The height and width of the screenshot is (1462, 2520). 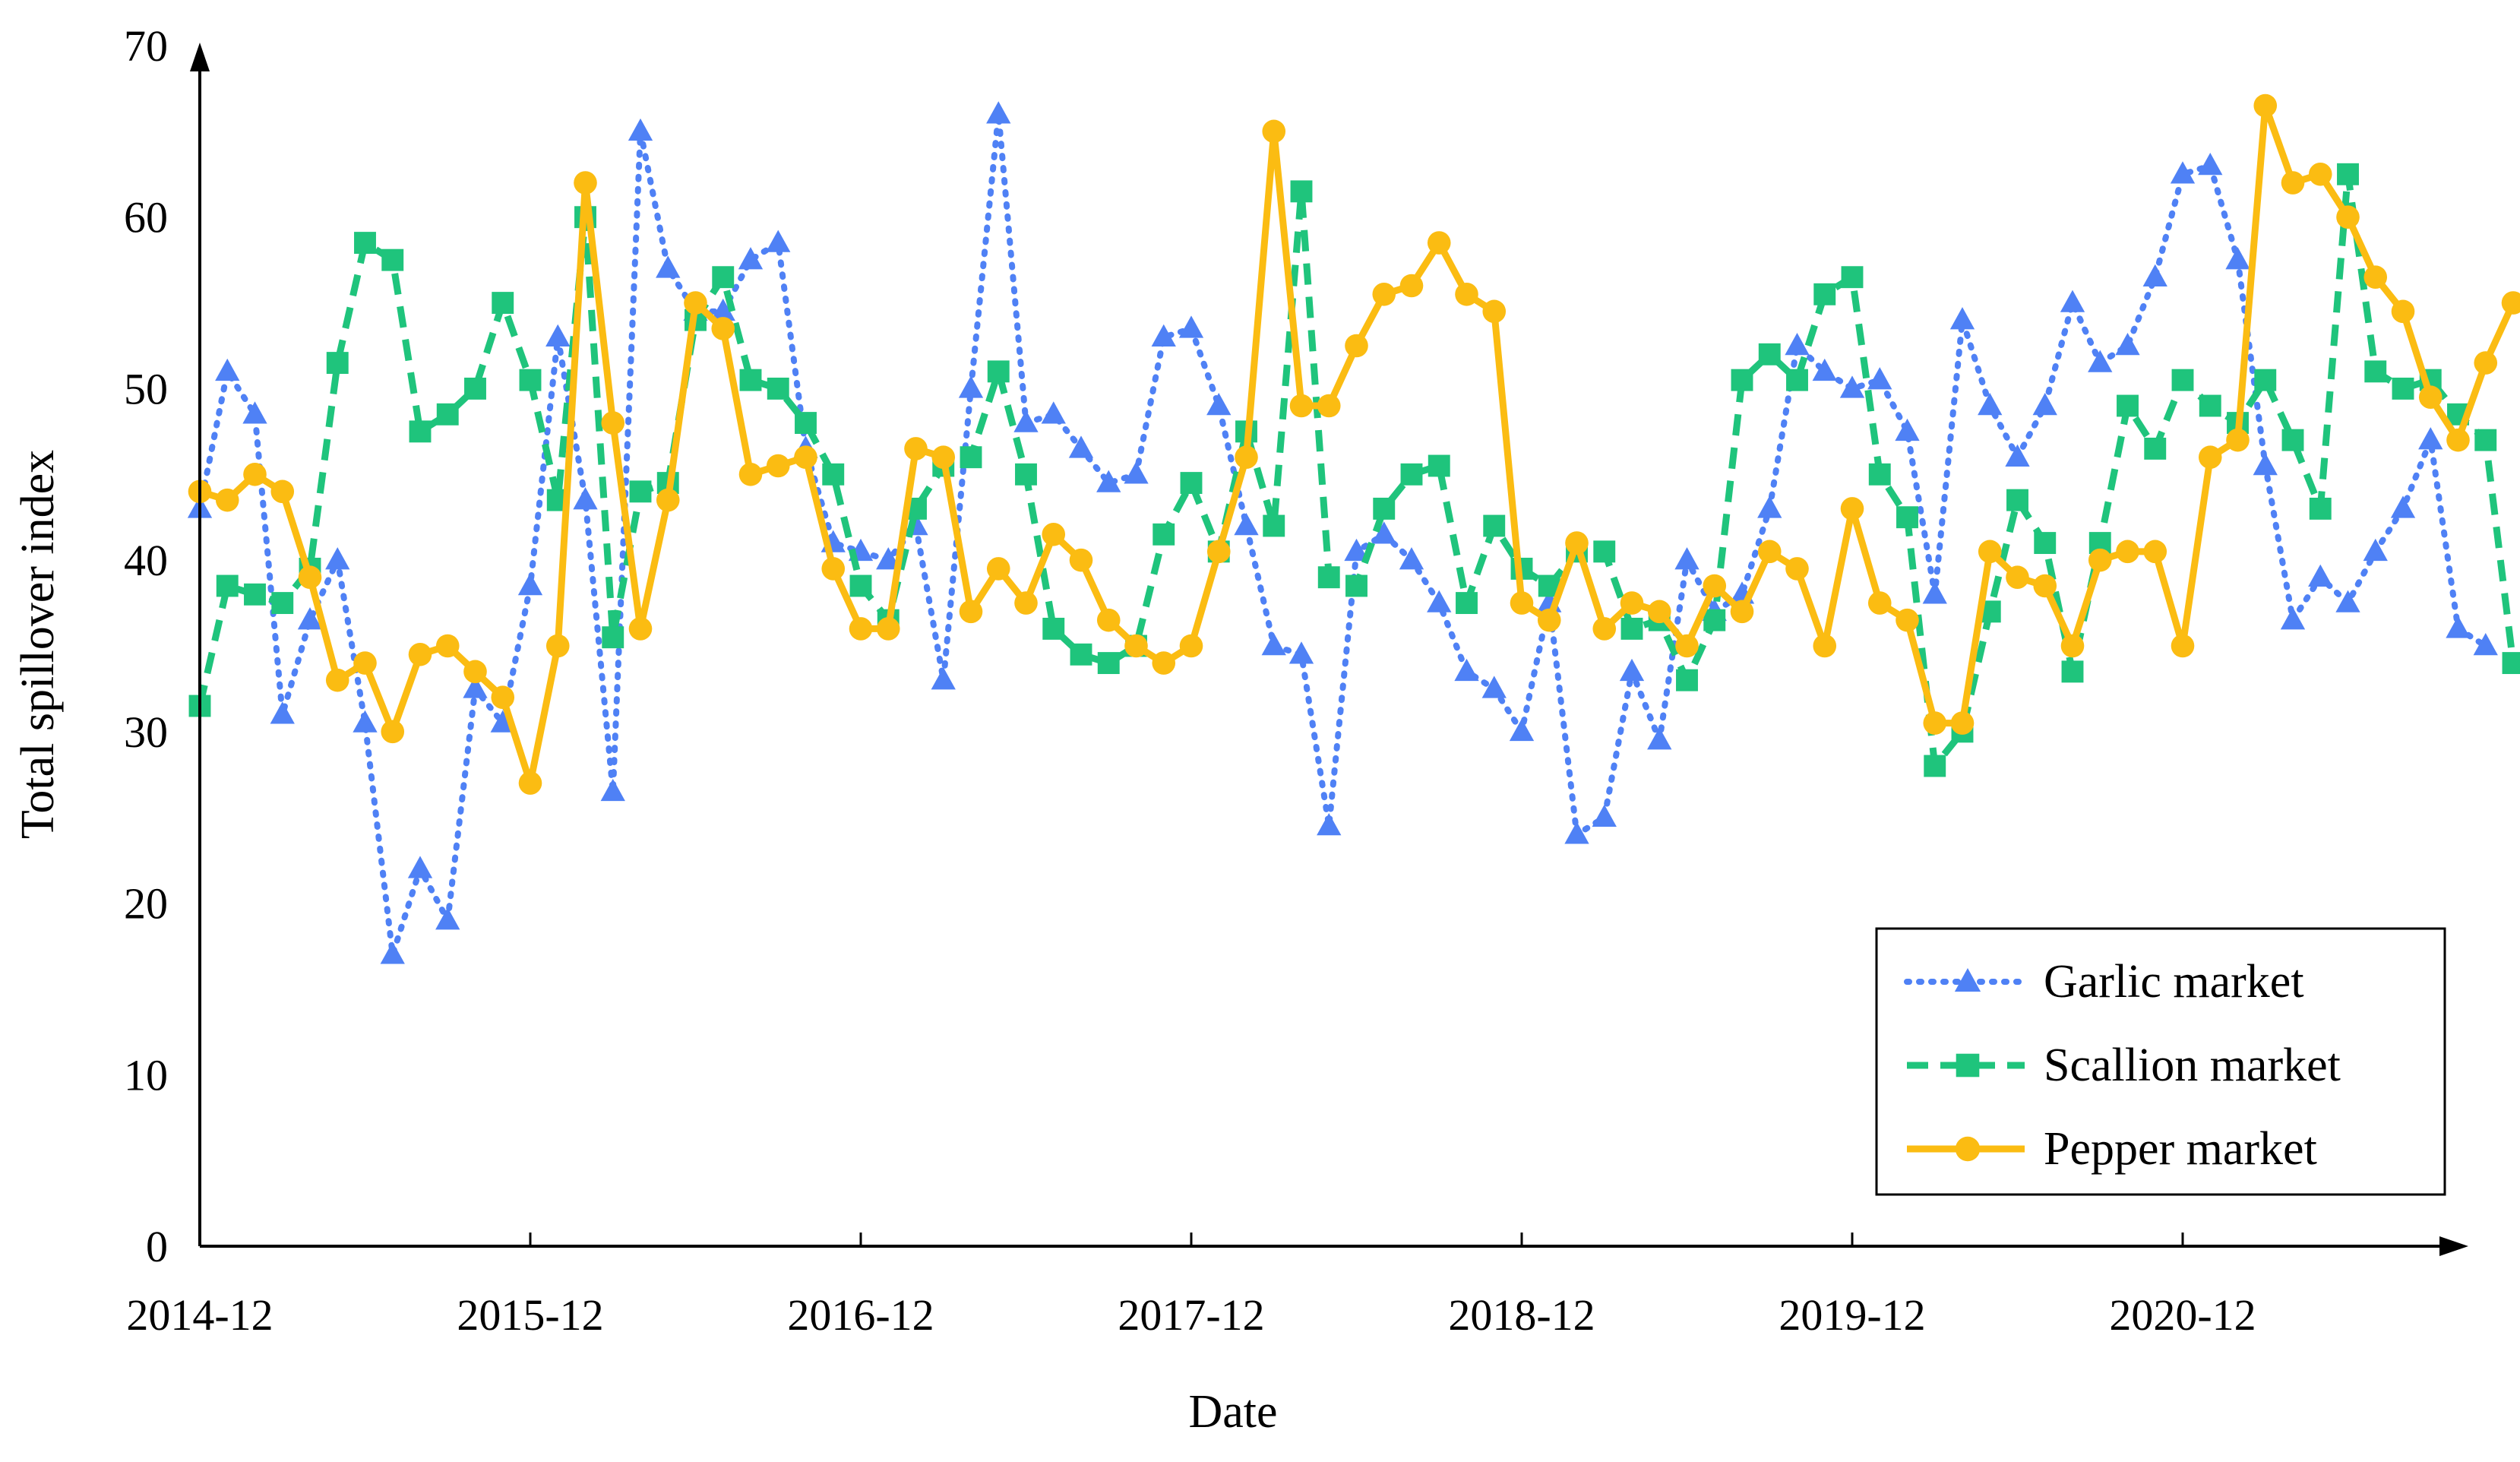 What do you see at coordinates (146, 732) in the screenshot?
I see `y-tick-label: 30` at bounding box center [146, 732].